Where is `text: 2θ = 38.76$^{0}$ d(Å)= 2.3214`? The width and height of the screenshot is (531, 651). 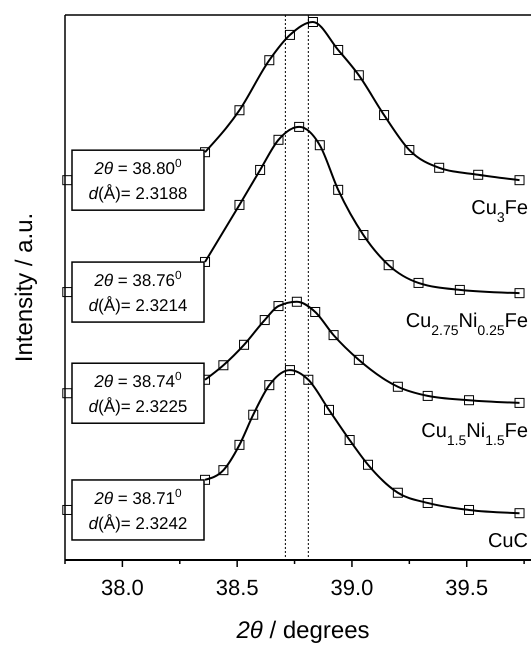
text: 2θ = 38.76$^{0}$ d(Å)= 2.3214 is located at coordinates (138, 292).